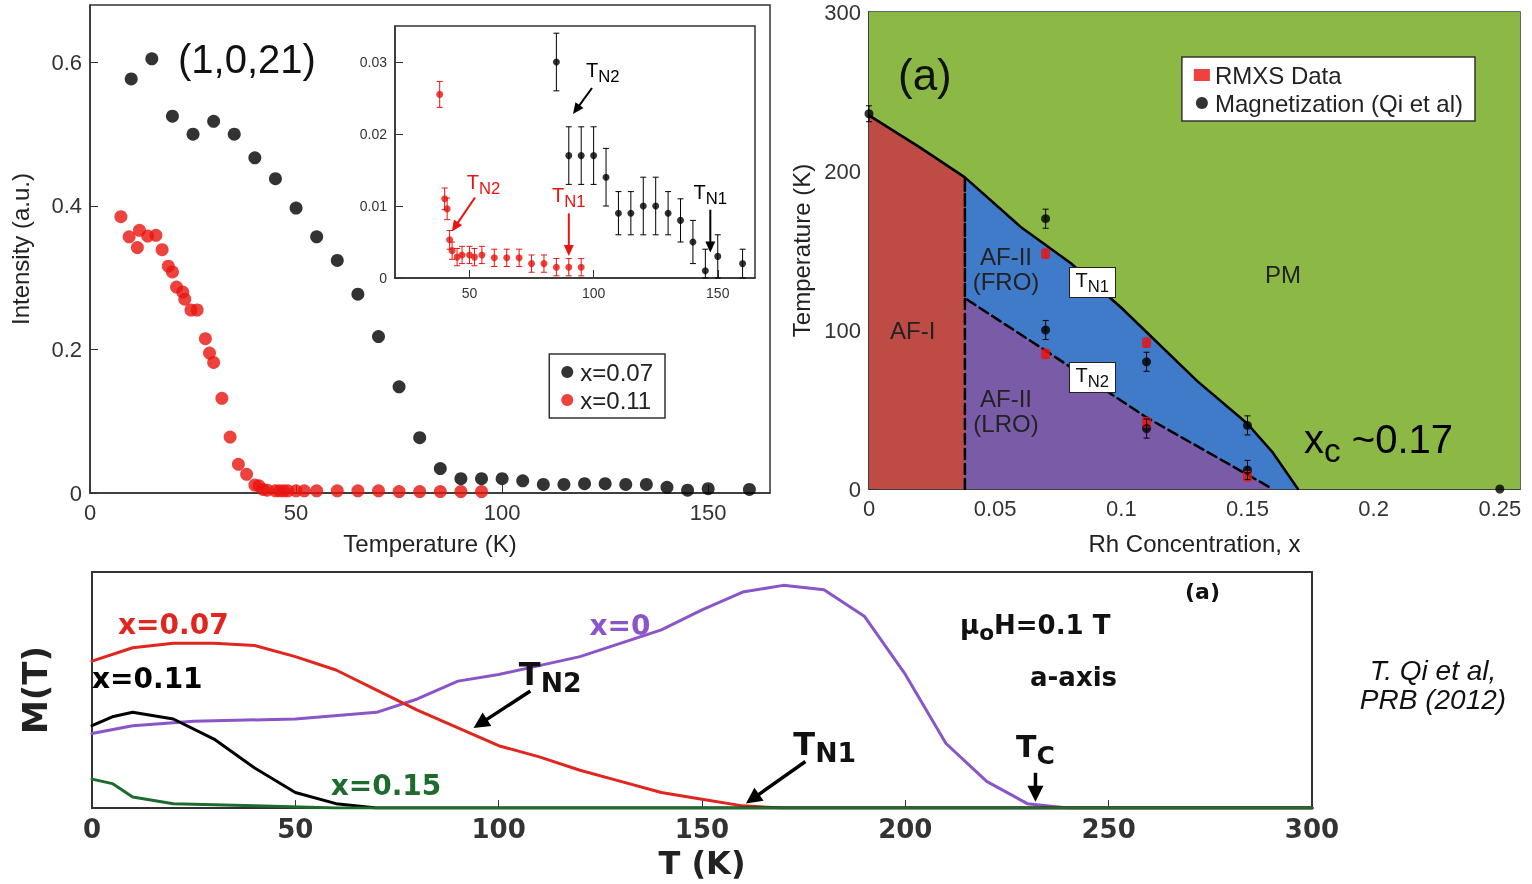  I want to click on annotation: x$_{c}$ ~0.17, so click(1378, 443).